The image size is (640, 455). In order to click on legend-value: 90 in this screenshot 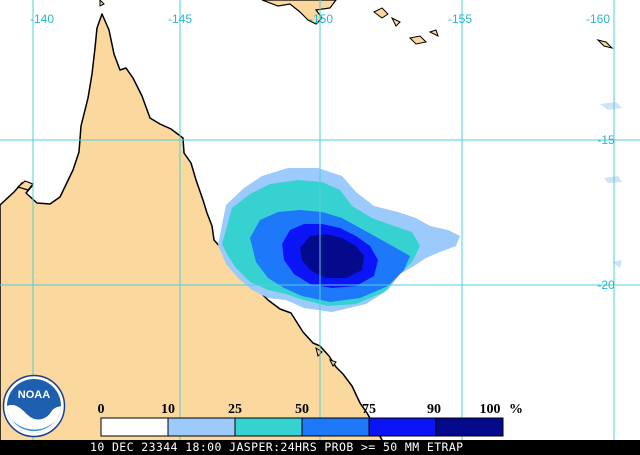, I will do `click(434, 409)`.